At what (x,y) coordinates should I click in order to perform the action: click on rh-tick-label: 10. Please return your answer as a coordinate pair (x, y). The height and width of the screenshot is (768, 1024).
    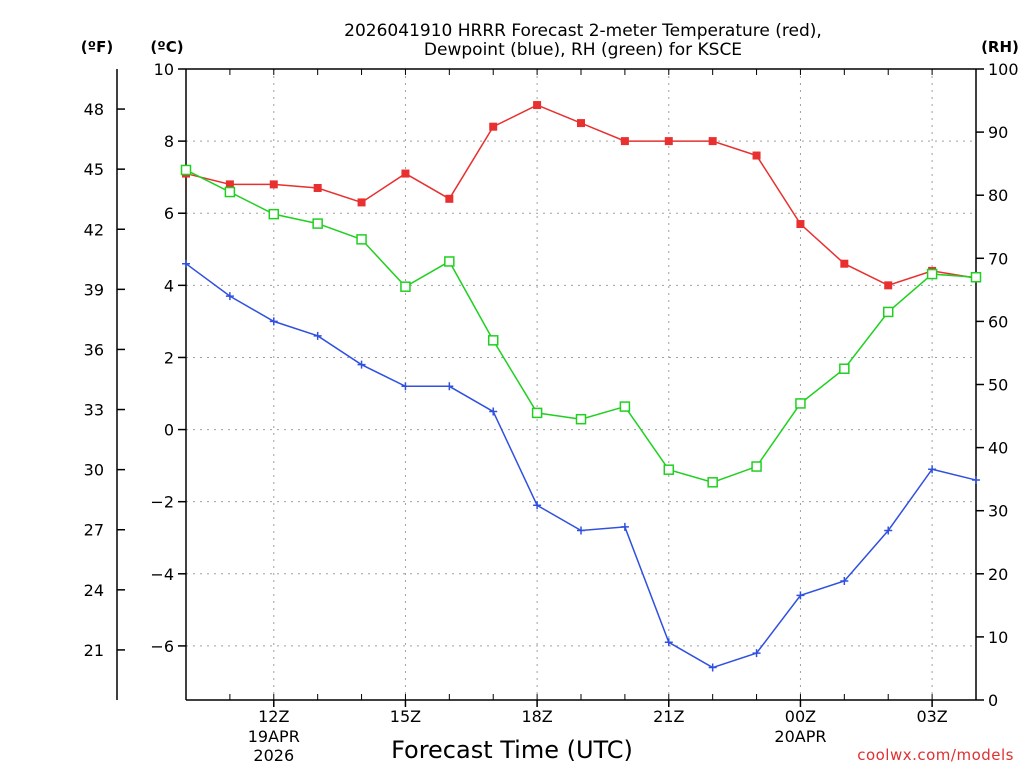
    Looking at the image, I should click on (998, 637).